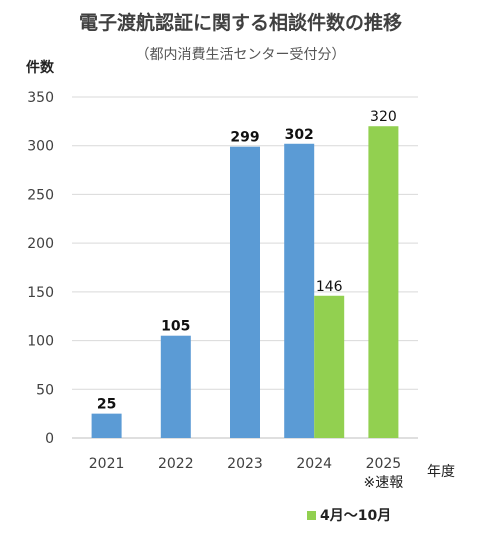  Describe the element at coordinates (40, 67) in the screenshot. I see `y-axis-title: 件数` at that location.